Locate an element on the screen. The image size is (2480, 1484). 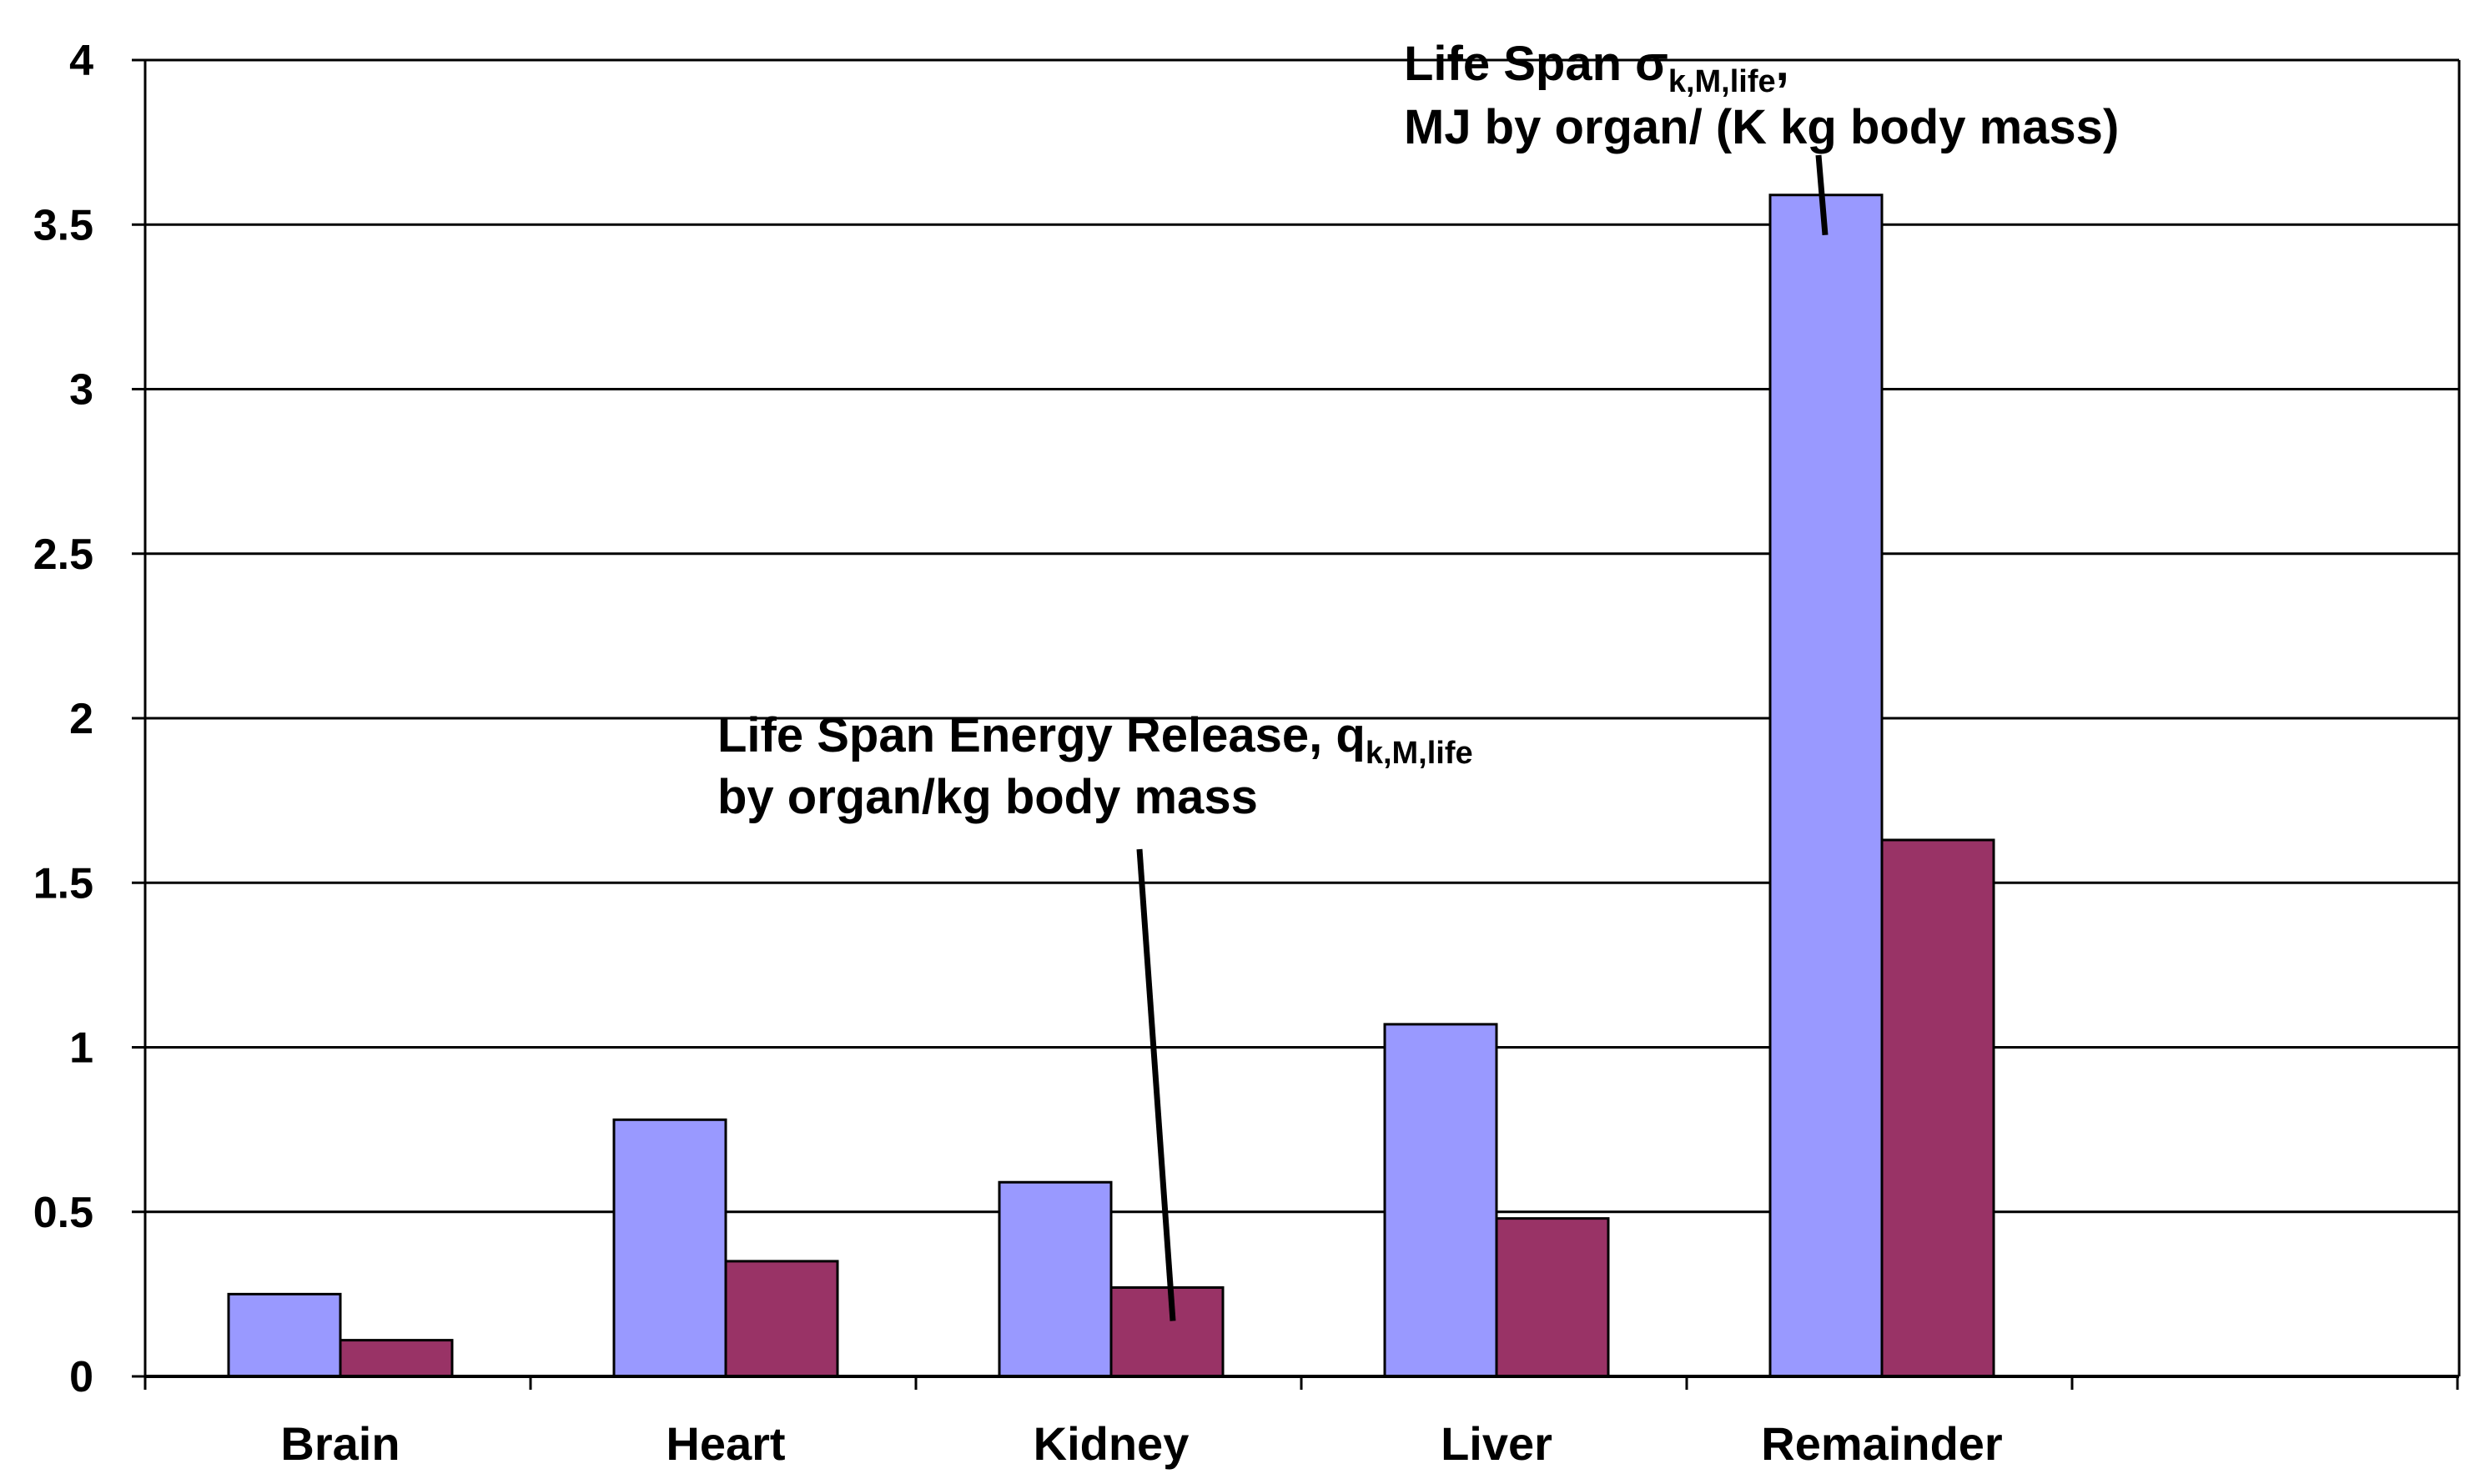
y-tick-label: 3.5 is located at coordinates (63, 225).